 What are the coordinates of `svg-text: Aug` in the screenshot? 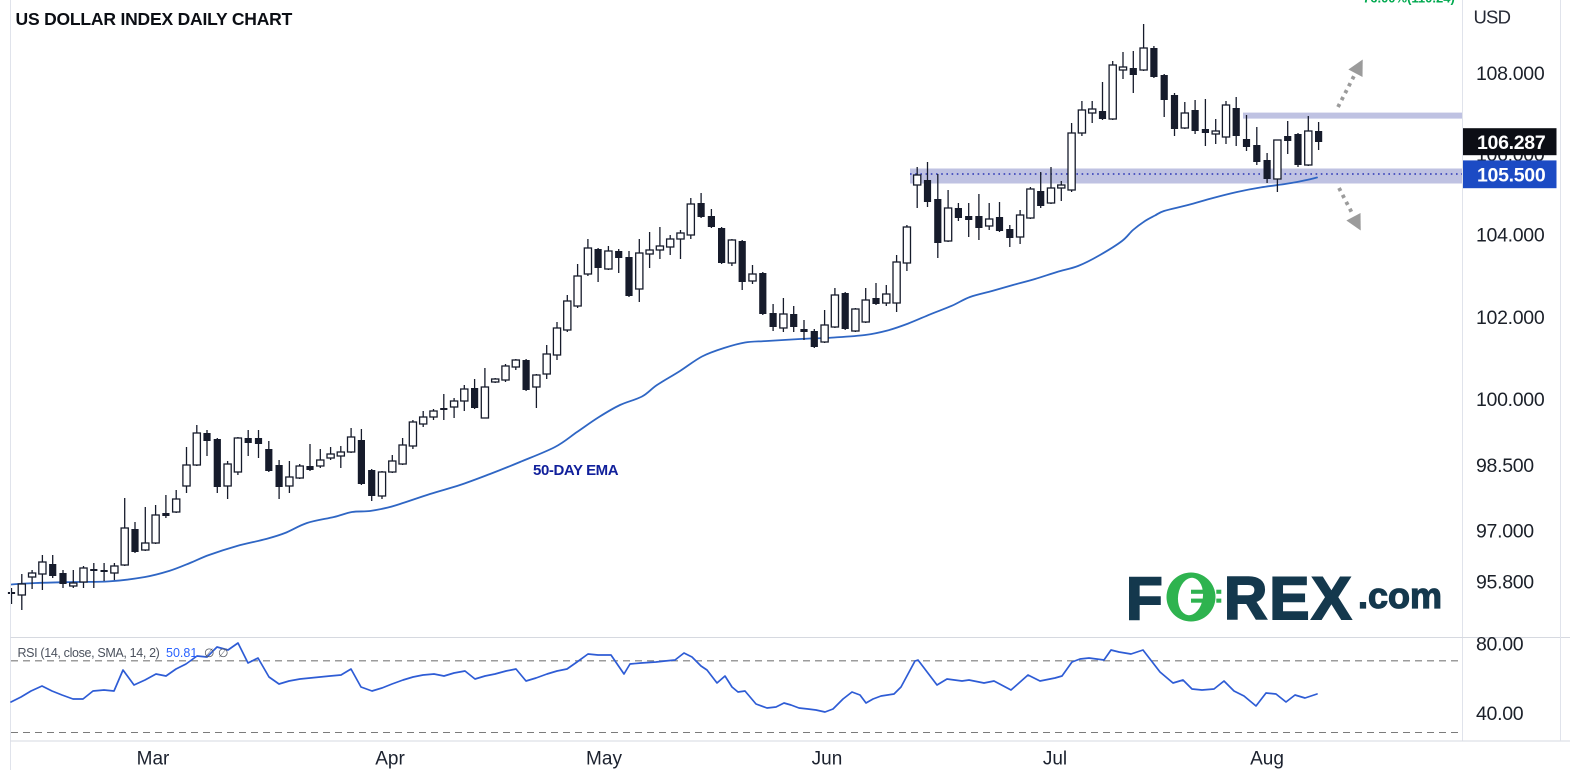 It's located at (1267, 759).